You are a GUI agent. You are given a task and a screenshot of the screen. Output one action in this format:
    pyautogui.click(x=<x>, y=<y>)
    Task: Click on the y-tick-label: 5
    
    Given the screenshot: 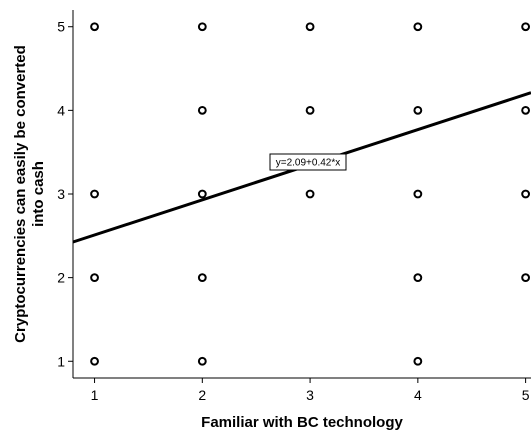 What is the action you would take?
    pyautogui.click(x=61, y=27)
    